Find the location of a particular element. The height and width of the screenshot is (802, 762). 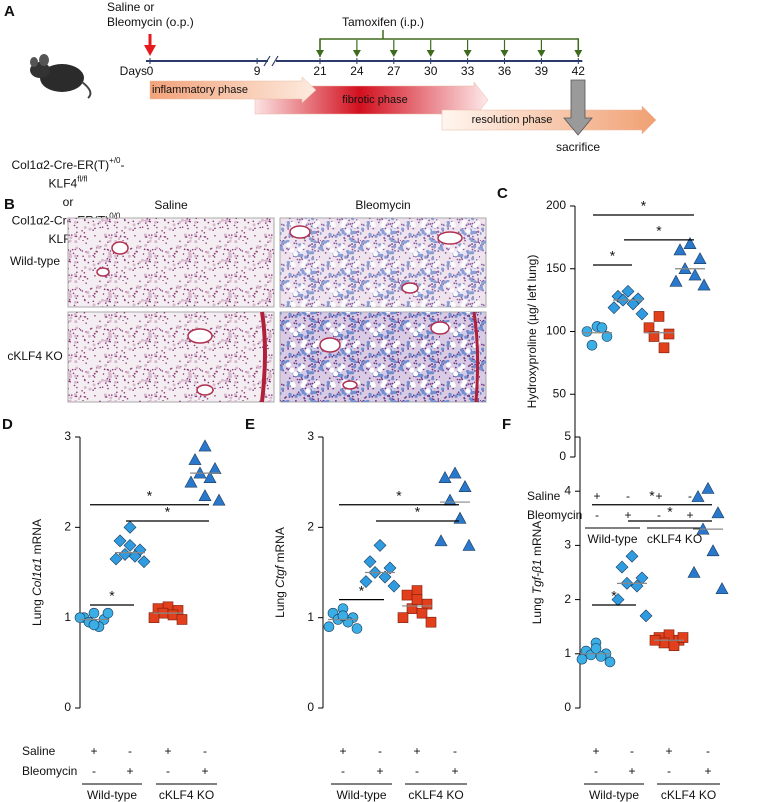

y-axis-label: Lung Tgf-β1 mRNA is located at coordinates (537, 573).